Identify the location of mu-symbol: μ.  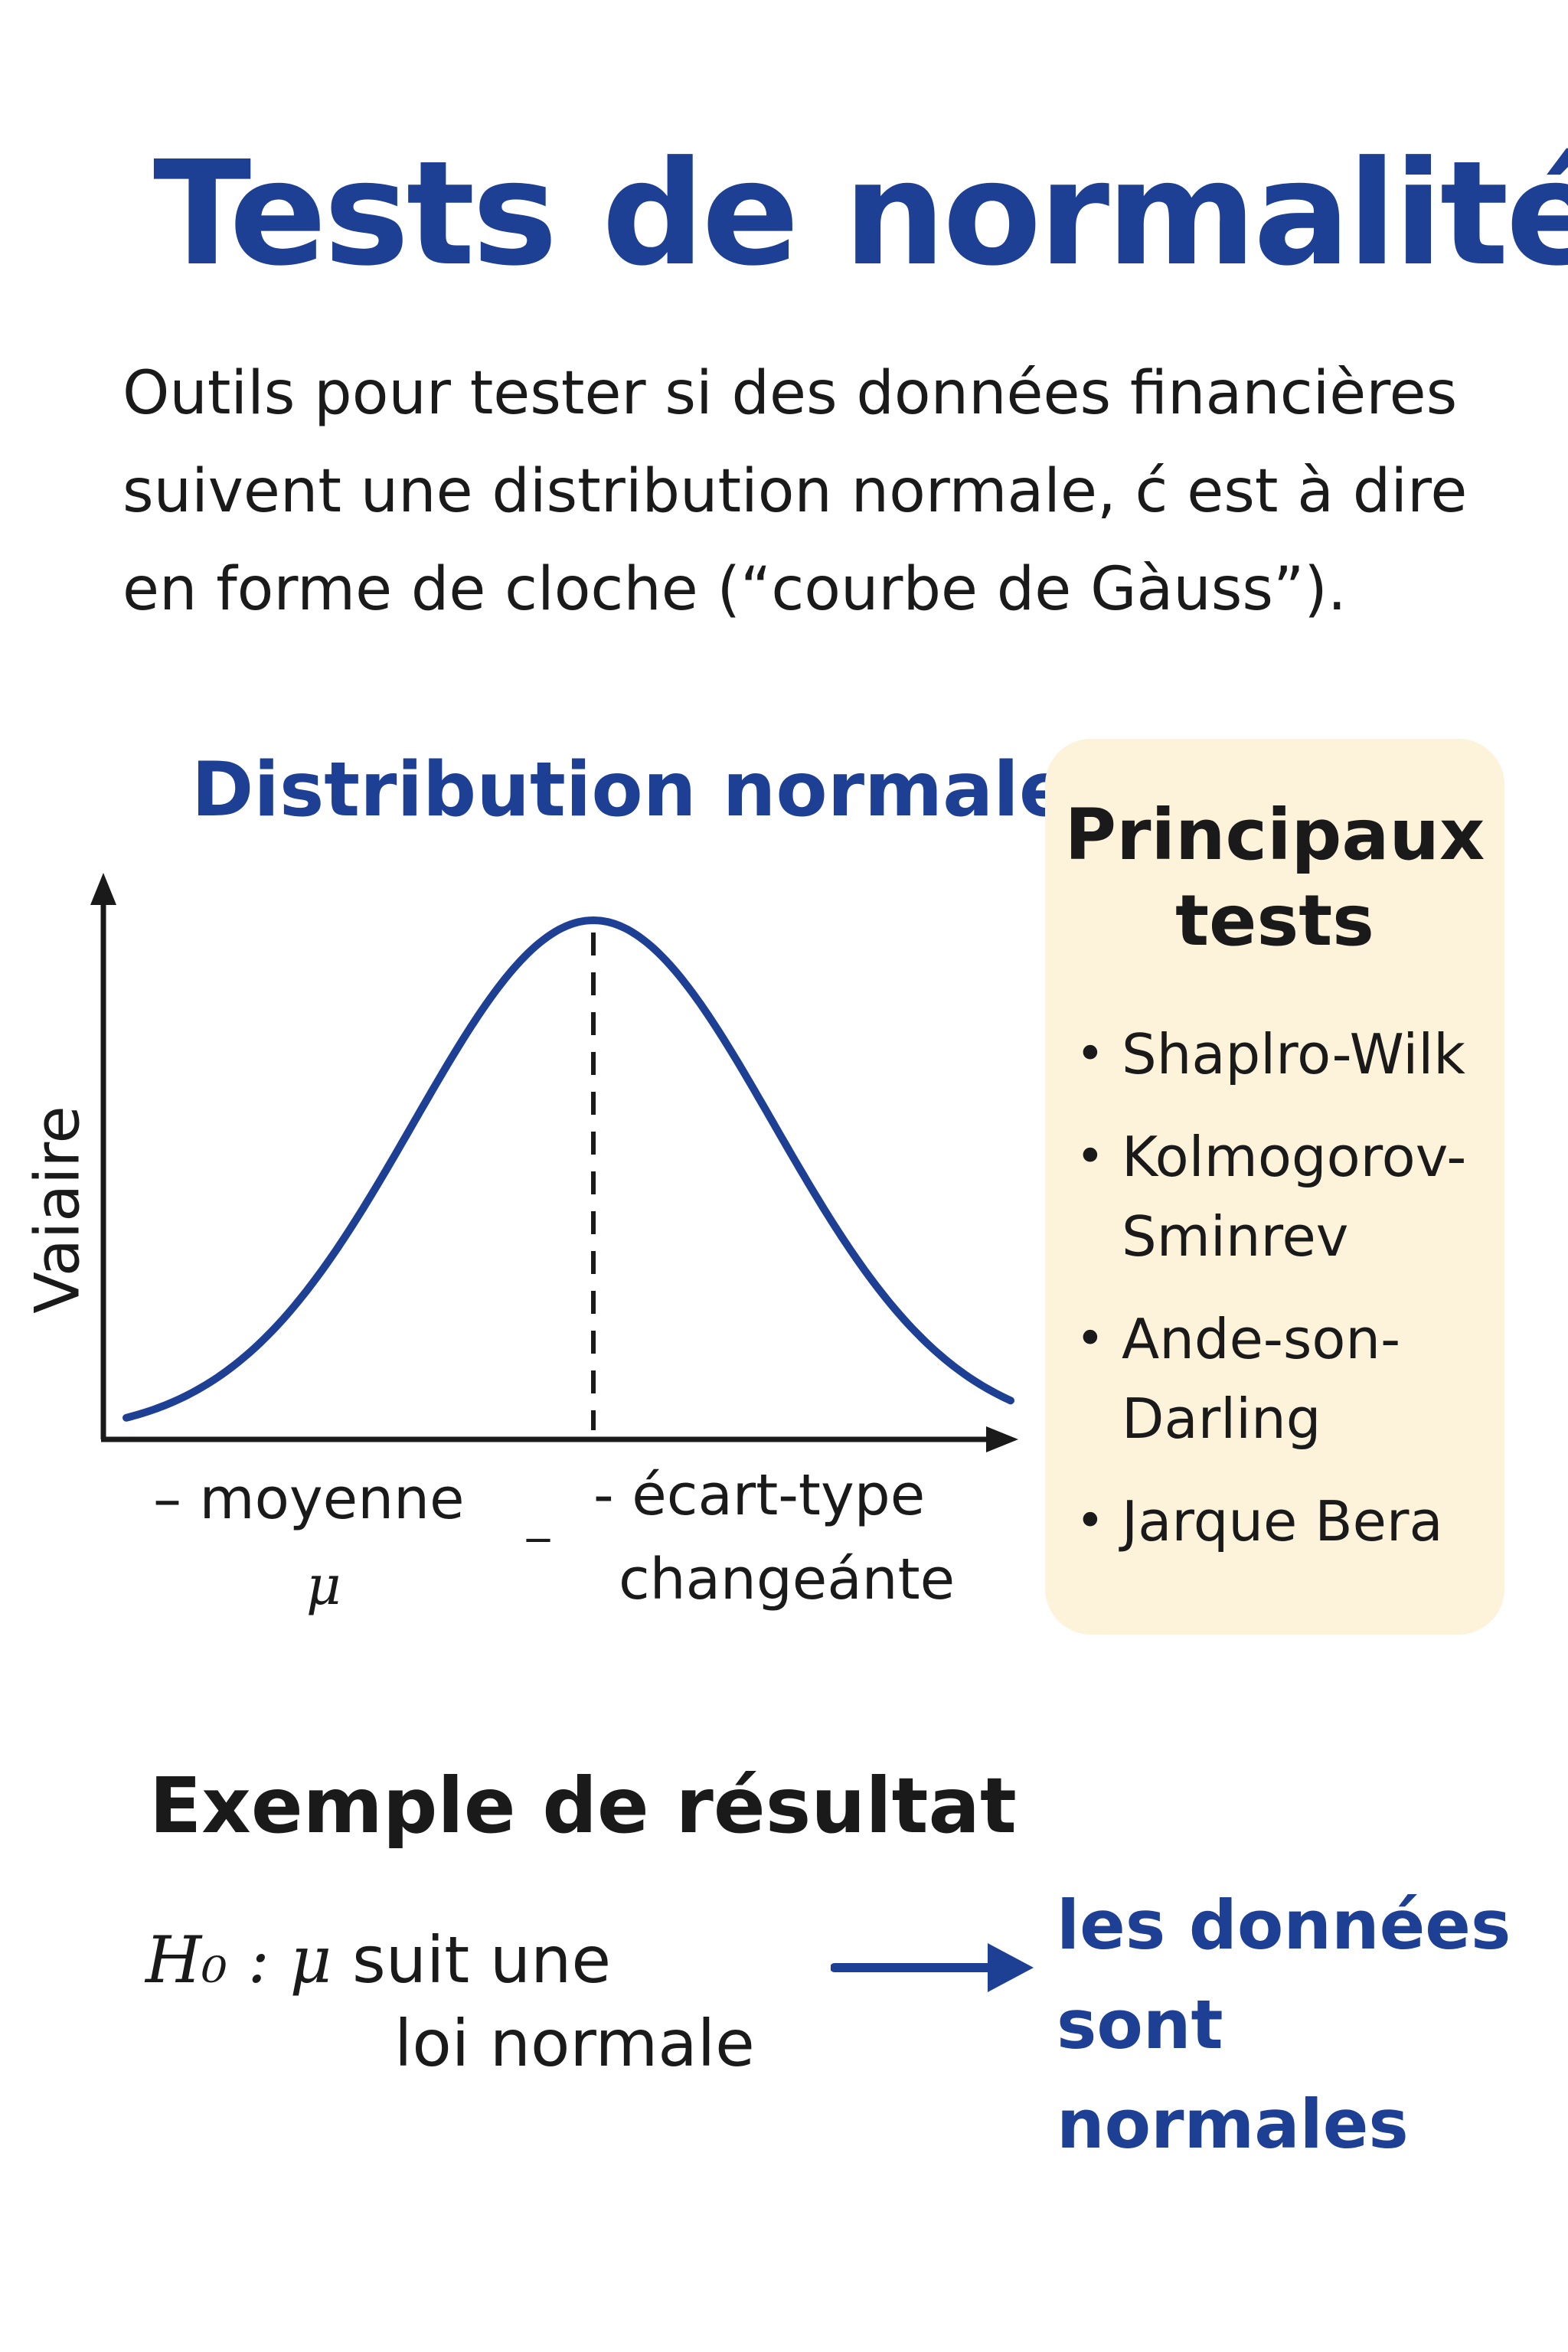
(310, 1960).